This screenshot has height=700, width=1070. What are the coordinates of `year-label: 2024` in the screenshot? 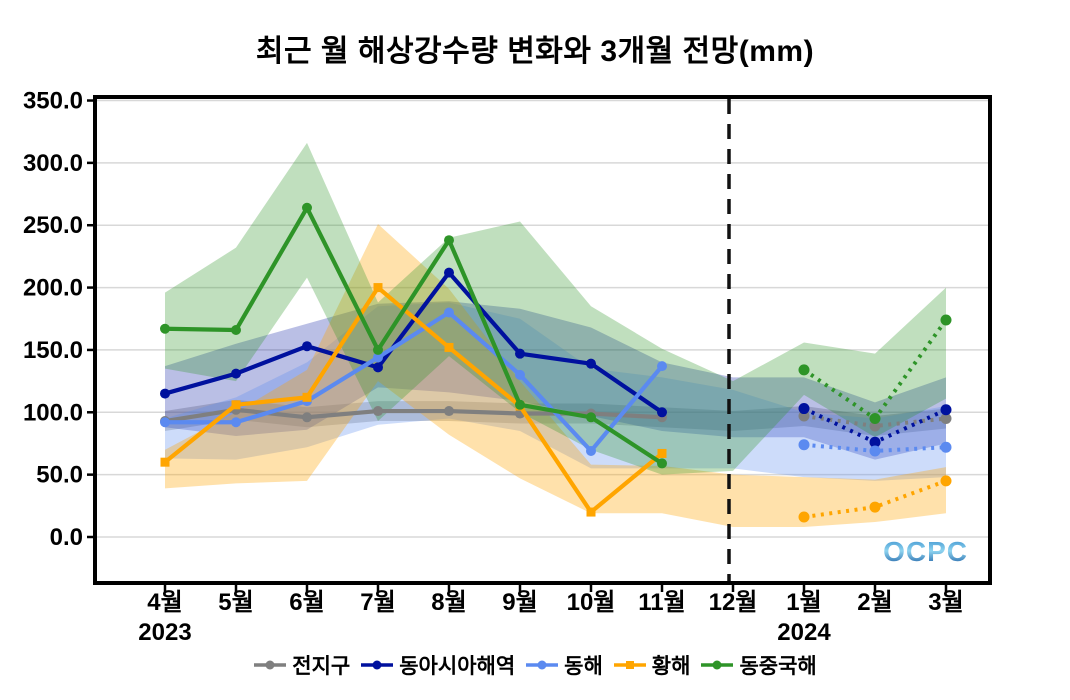 It's located at (804, 632).